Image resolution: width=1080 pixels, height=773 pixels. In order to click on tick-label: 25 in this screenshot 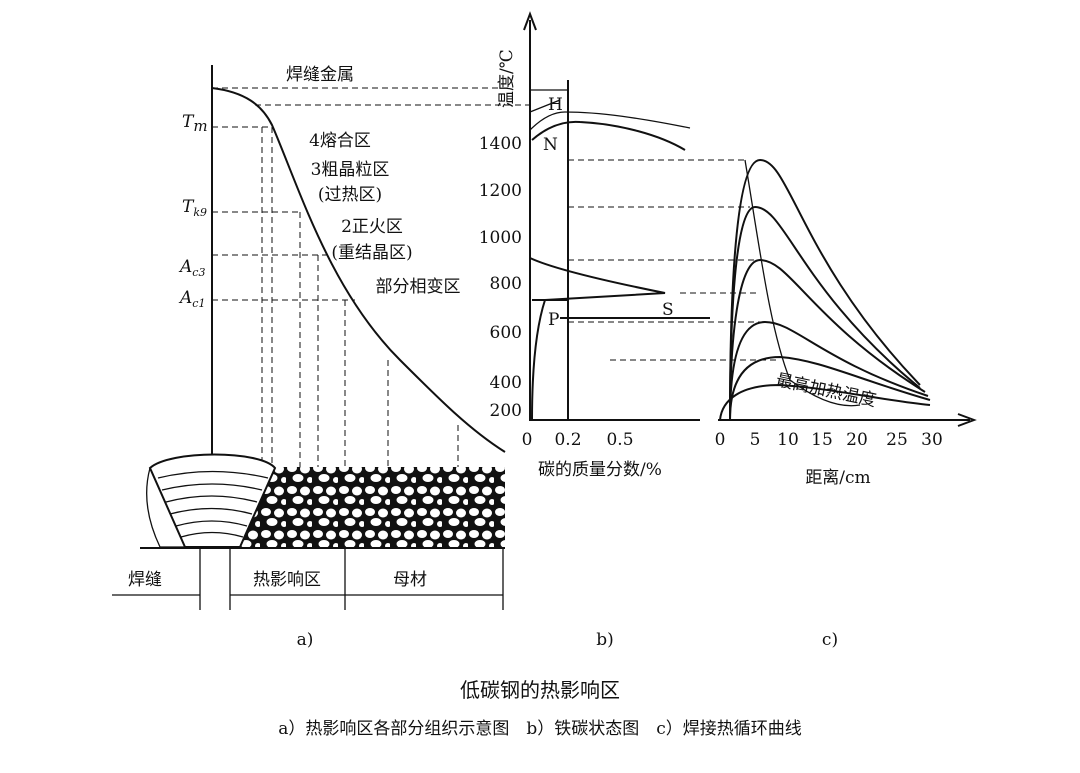, I will do `click(897, 440)`.